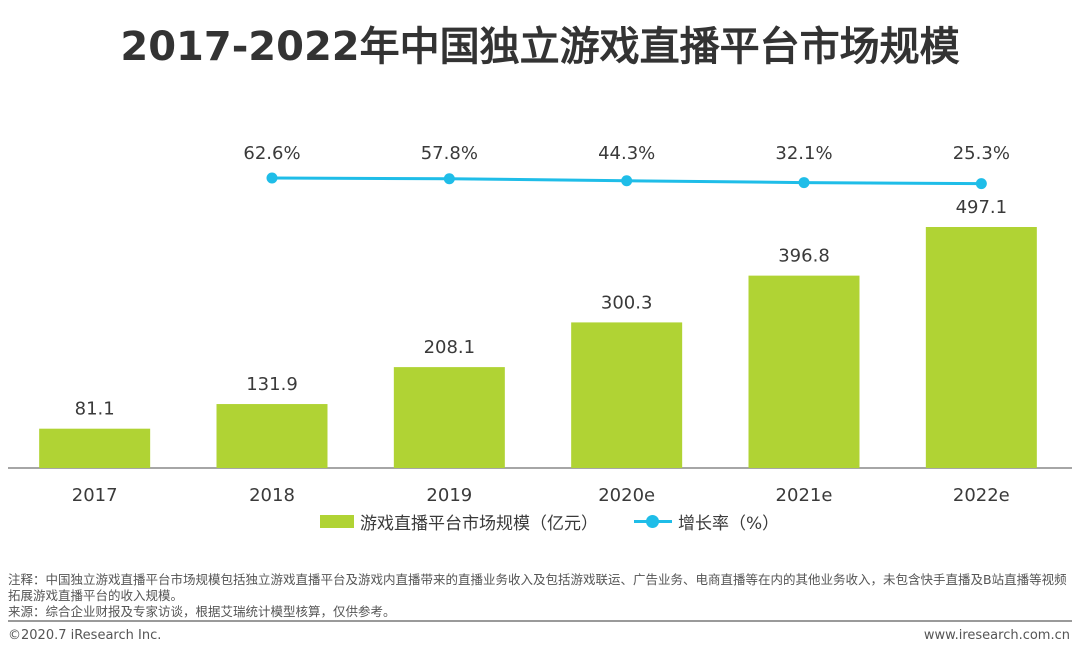  What do you see at coordinates (450, 347) in the screenshot?
I see `bar-value-label-2019: 208.1` at bounding box center [450, 347].